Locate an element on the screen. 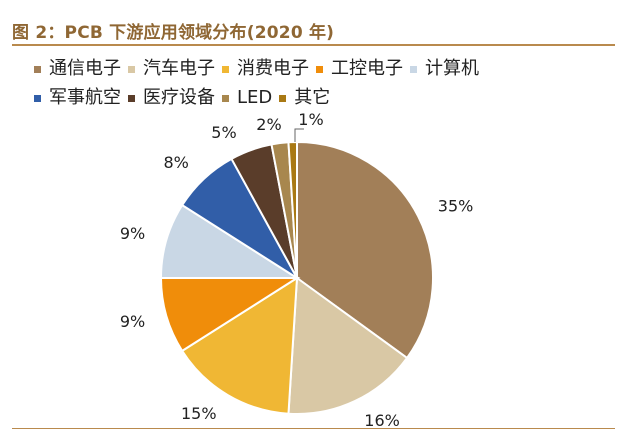 The image size is (627, 443). other-slice-leader-line is located at coordinates (299, 135).